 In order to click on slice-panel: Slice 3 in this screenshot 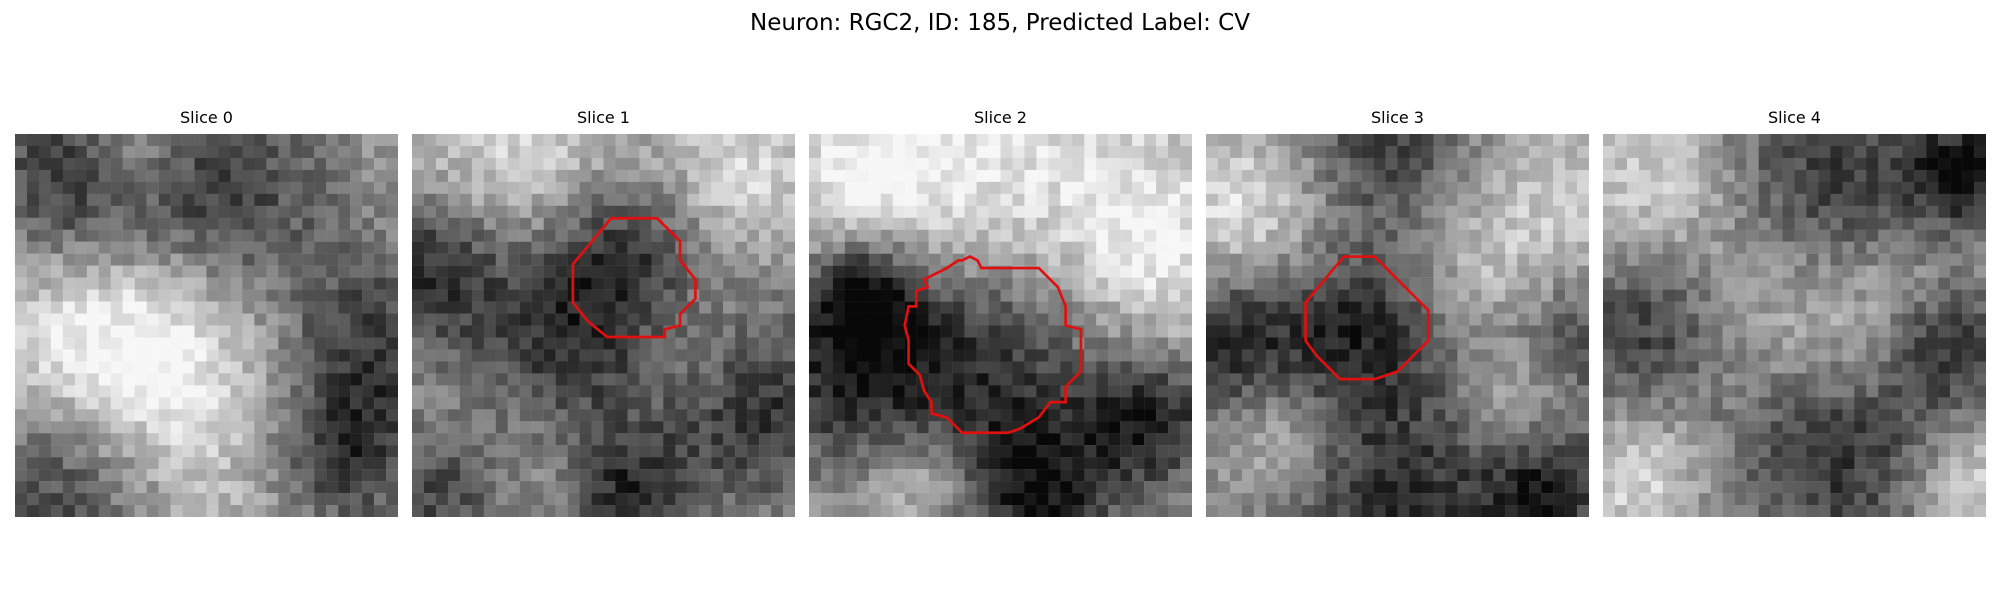, I will do `click(1397, 312)`.